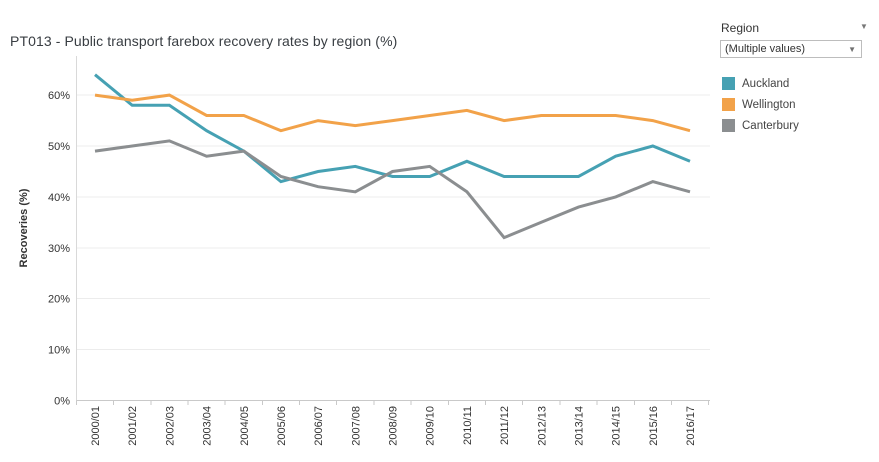 This screenshot has height=462, width=879. I want to click on legend: Auckland Wellington Canterbury, so click(760, 104).